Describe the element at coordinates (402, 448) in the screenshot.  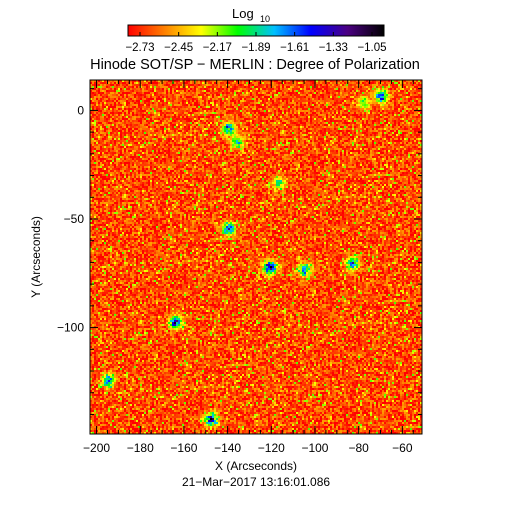
I see `x-tick-label: −60` at that location.